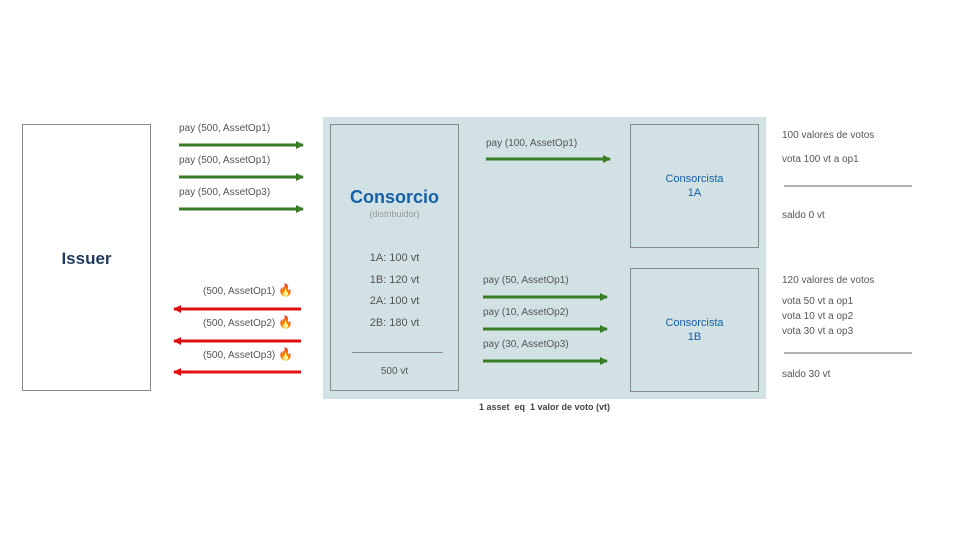  What do you see at coordinates (394, 323) in the screenshot?
I see `consorcio-line-2b: 2B: 180 vt` at bounding box center [394, 323].